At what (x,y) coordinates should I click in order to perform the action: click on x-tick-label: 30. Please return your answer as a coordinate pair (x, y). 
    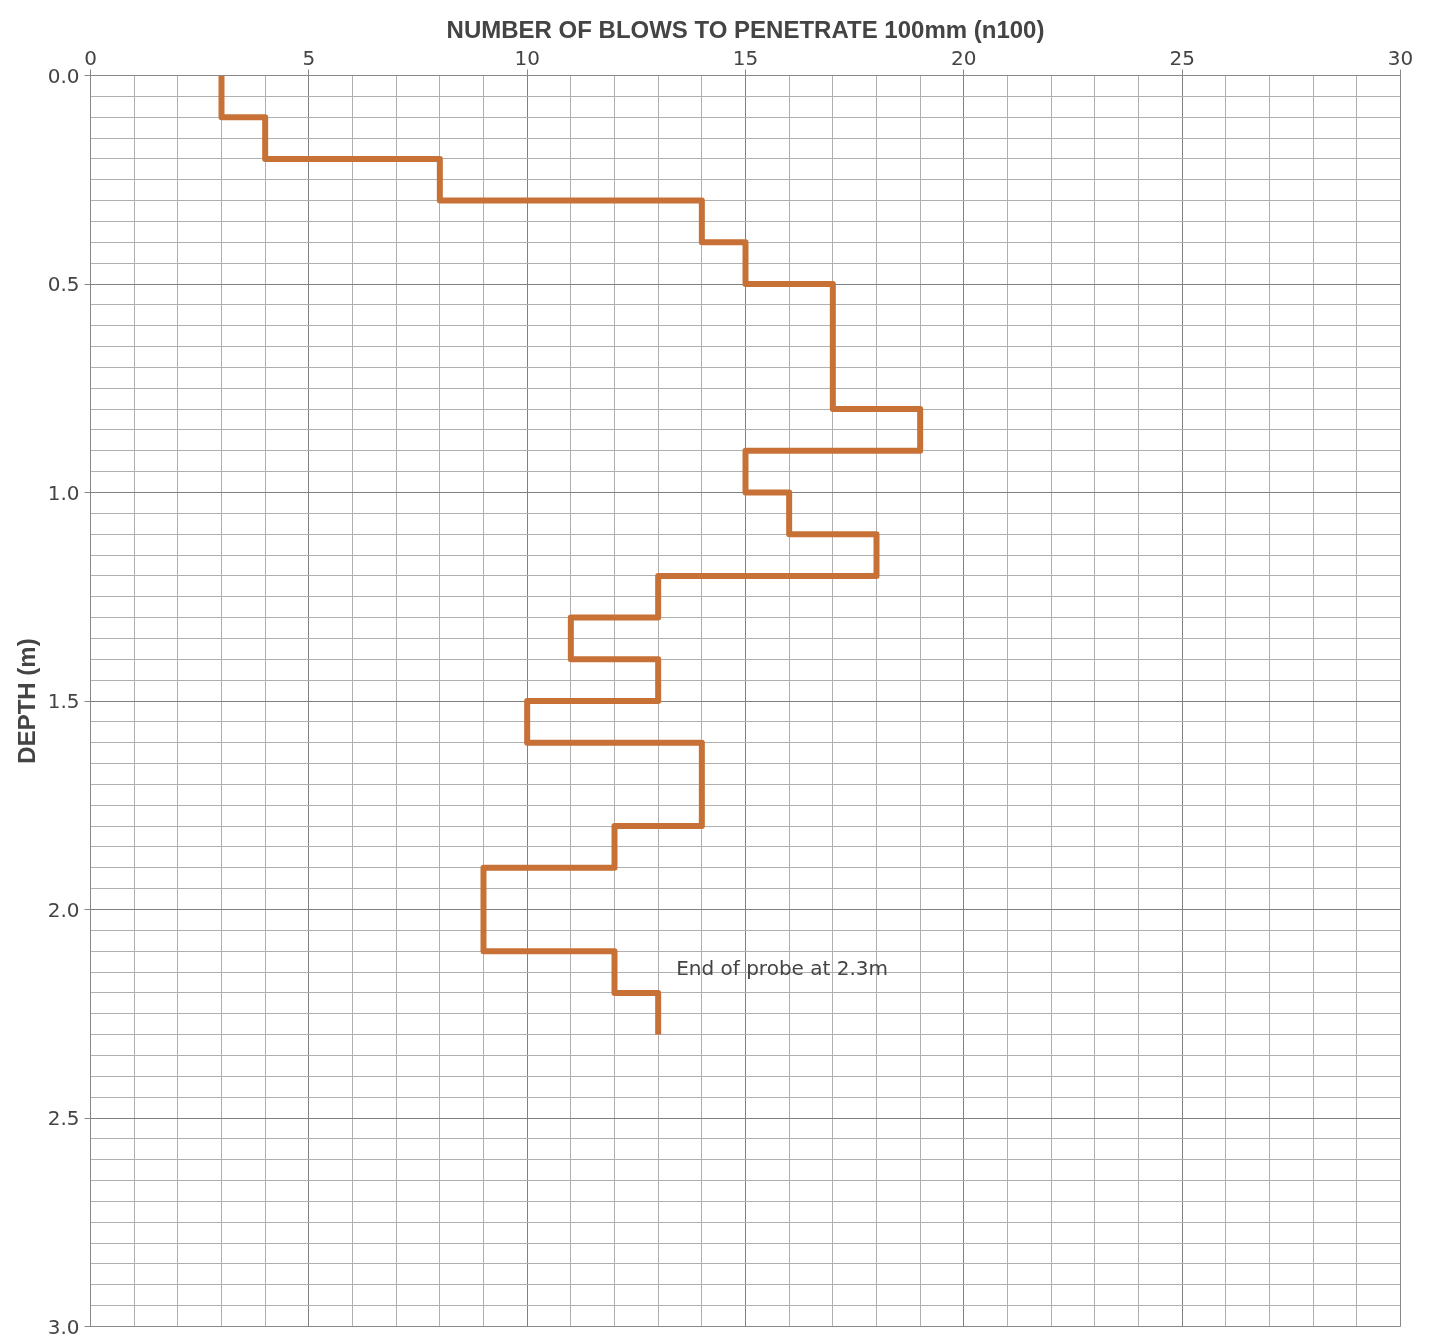
    Looking at the image, I should click on (1400, 57).